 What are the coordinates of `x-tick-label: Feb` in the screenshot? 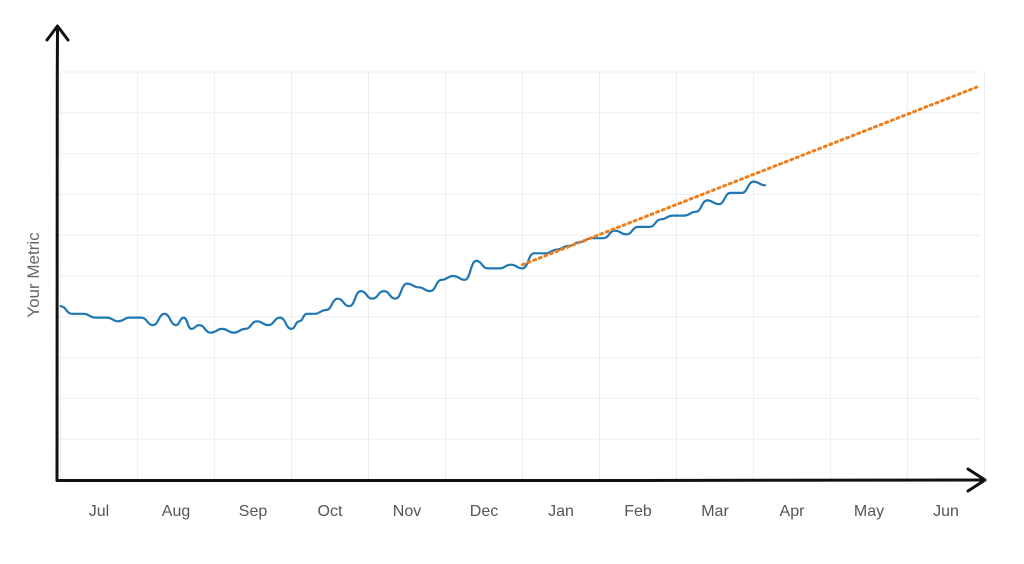 It's located at (638, 511).